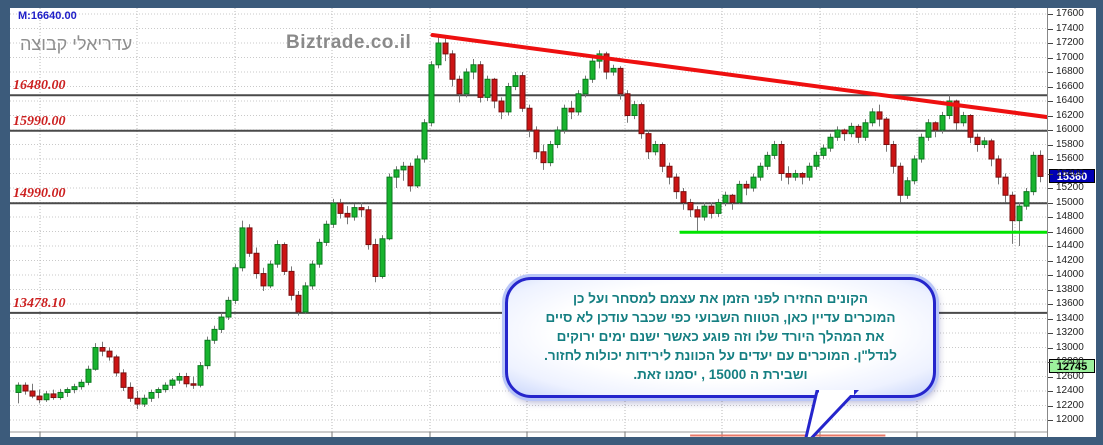 This screenshot has height=445, width=1103. I want to click on current-price-tag: 15360, so click(1072, 176).